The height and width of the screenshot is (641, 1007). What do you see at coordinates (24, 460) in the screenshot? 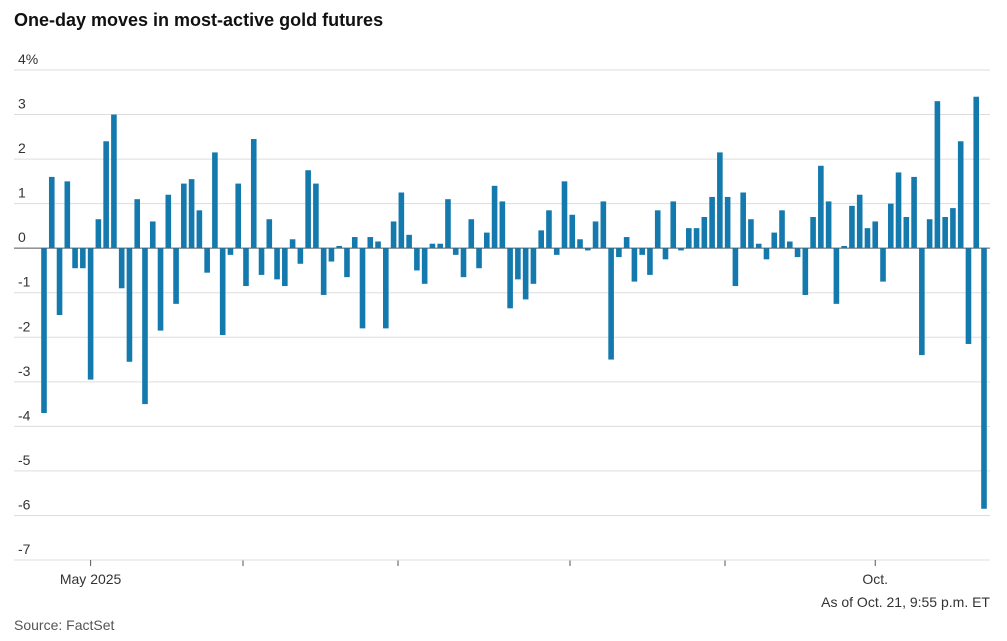
I see `y-tick-label: -5` at bounding box center [24, 460].